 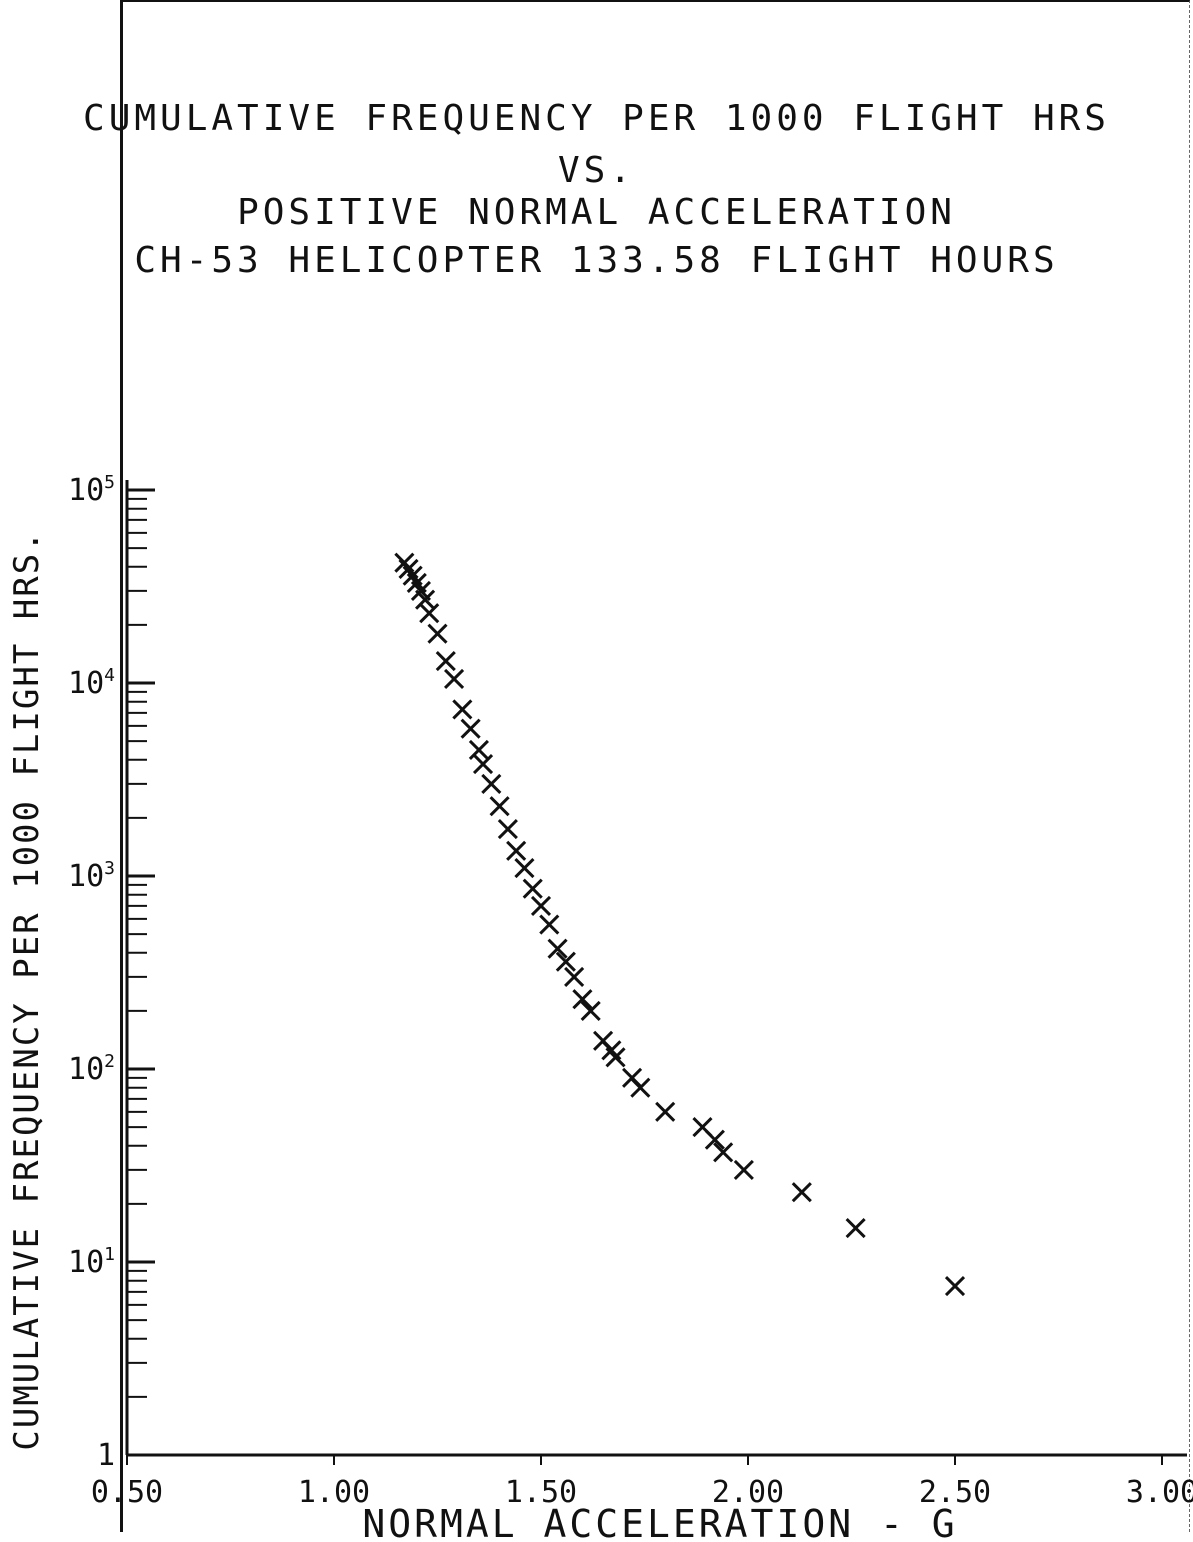 I want to click on x-tick-label: 3.00, so click(x=1159, y=1492).